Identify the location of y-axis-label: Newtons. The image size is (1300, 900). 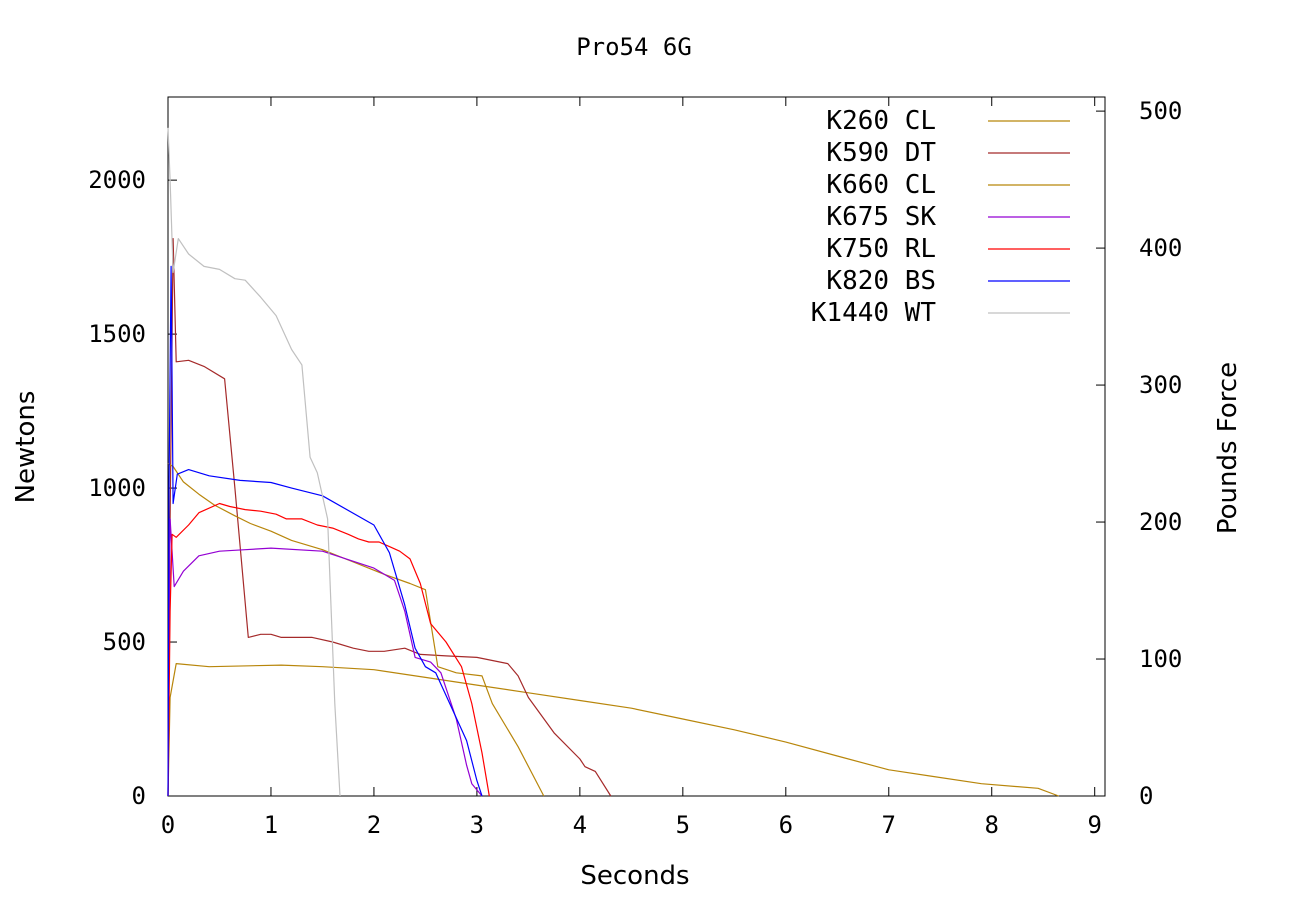
(26, 447).